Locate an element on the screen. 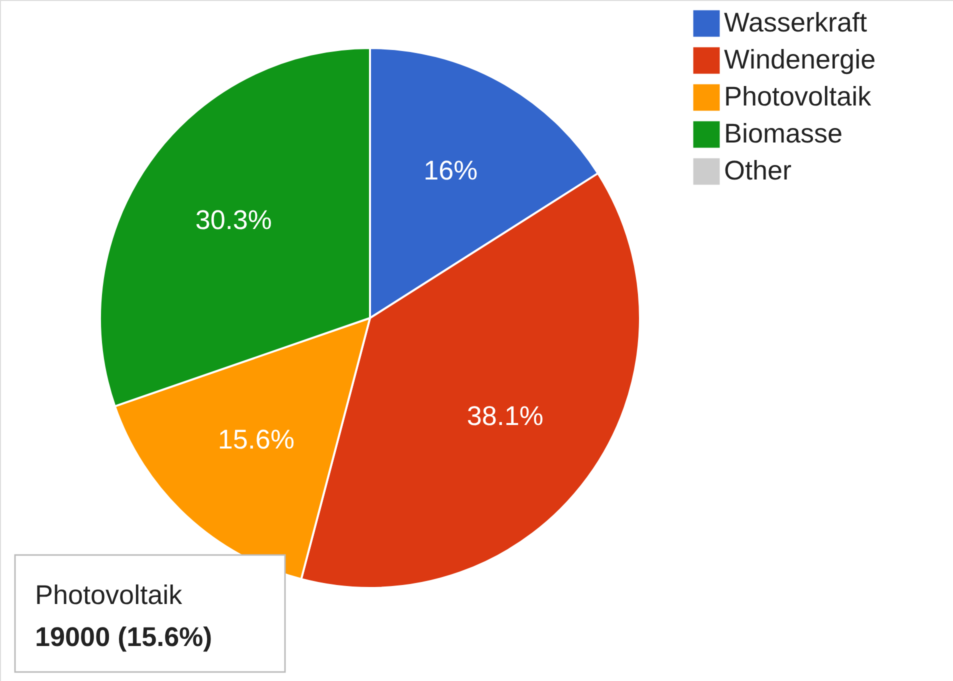  legend-label: Other is located at coordinates (758, 171).